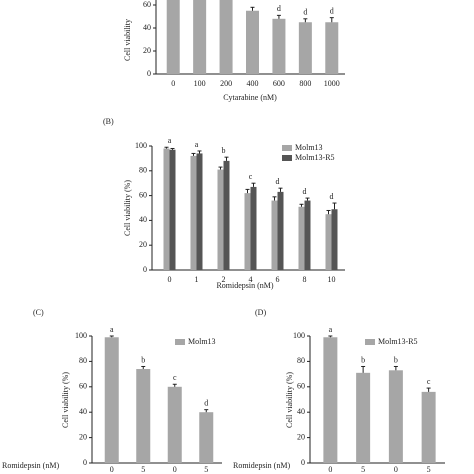 The height and width of the screenshot is (474, 474). What do you see at coordinates (38, 312) in the screenshot?
I see `panel-label: (C)` at bounding box center [38, 312].